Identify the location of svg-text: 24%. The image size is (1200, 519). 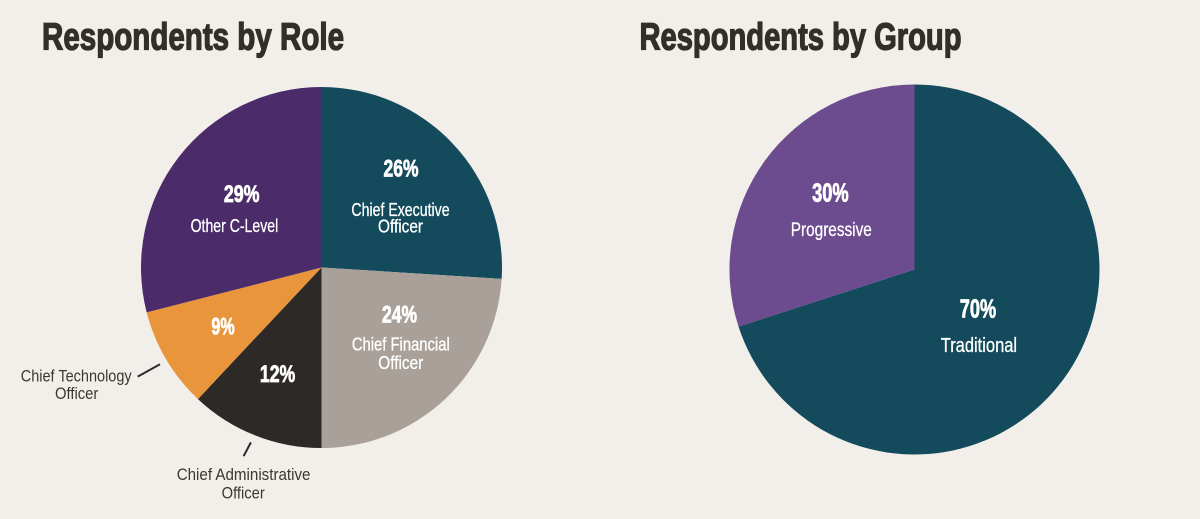
(399, 315).